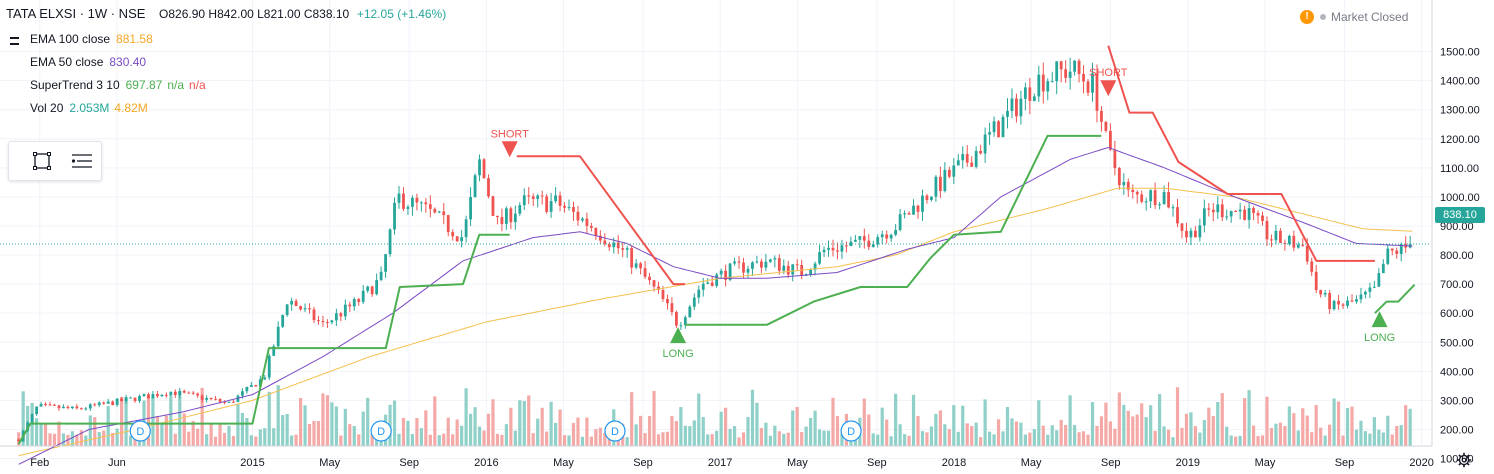 Image resolution: width=1494 pixels, height=474 pixels. What do you see at coordinates (329, 463) in the screenshot?
I see `x-tick-label: May` at bounding box center [329, 463].